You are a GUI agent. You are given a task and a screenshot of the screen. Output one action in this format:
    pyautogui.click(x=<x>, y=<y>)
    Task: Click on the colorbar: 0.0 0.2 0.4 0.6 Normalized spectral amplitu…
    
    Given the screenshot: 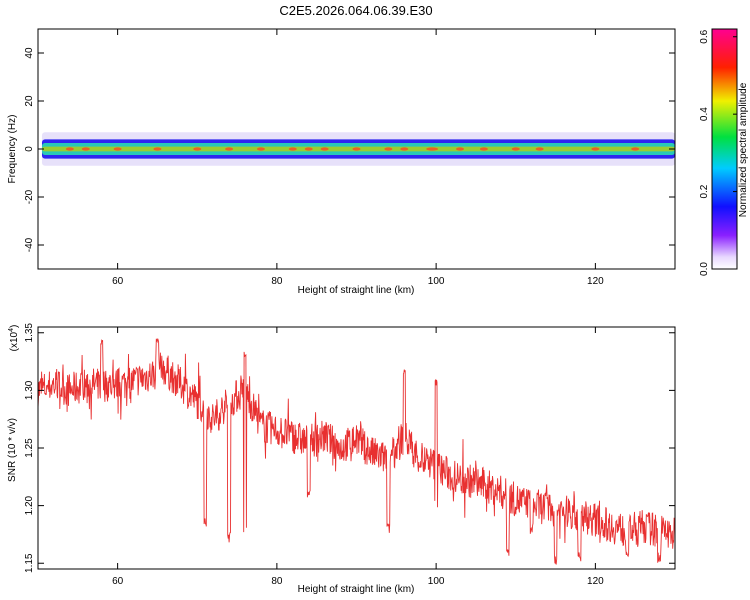 What is the action you would take?
    pyautogui.click(x=724, y=152)
    